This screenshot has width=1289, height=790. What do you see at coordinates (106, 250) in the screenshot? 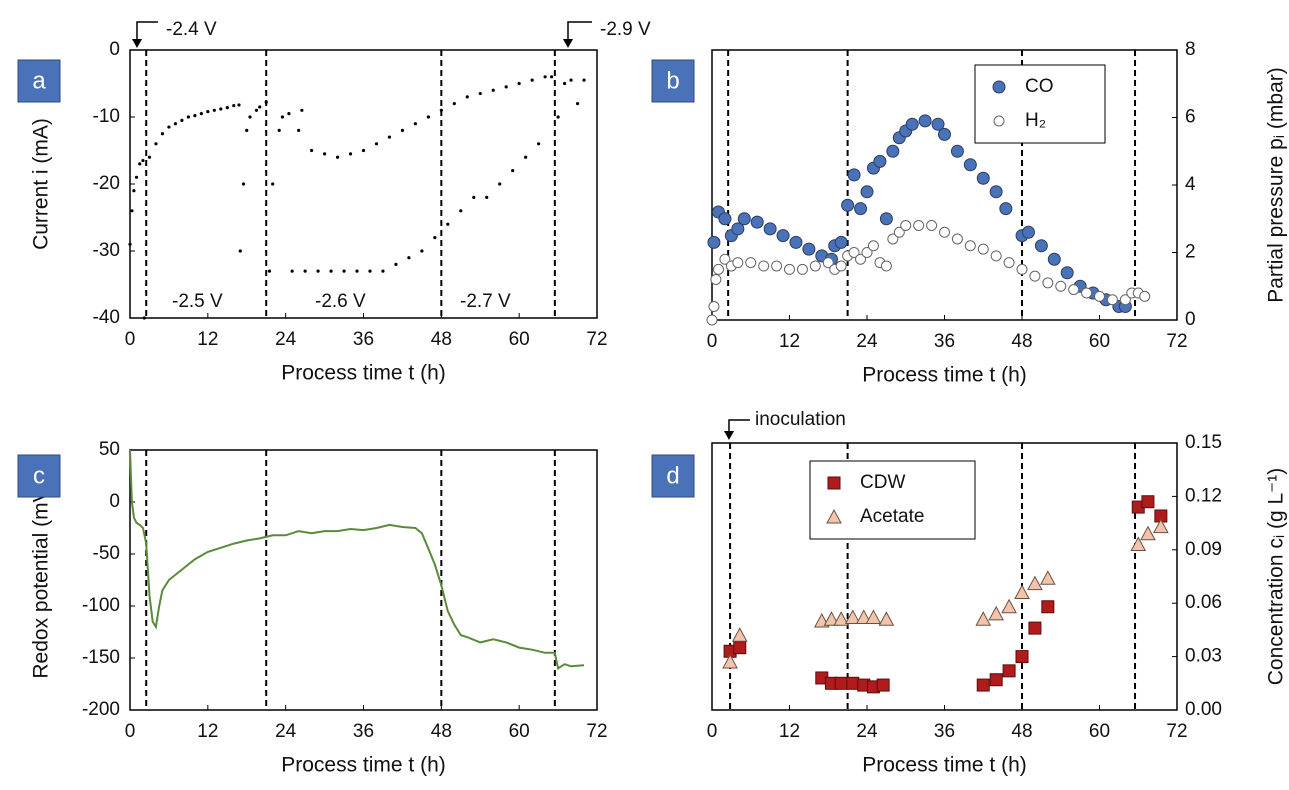
I see `y-tick-label: -30` at bounding box center [106, 250].